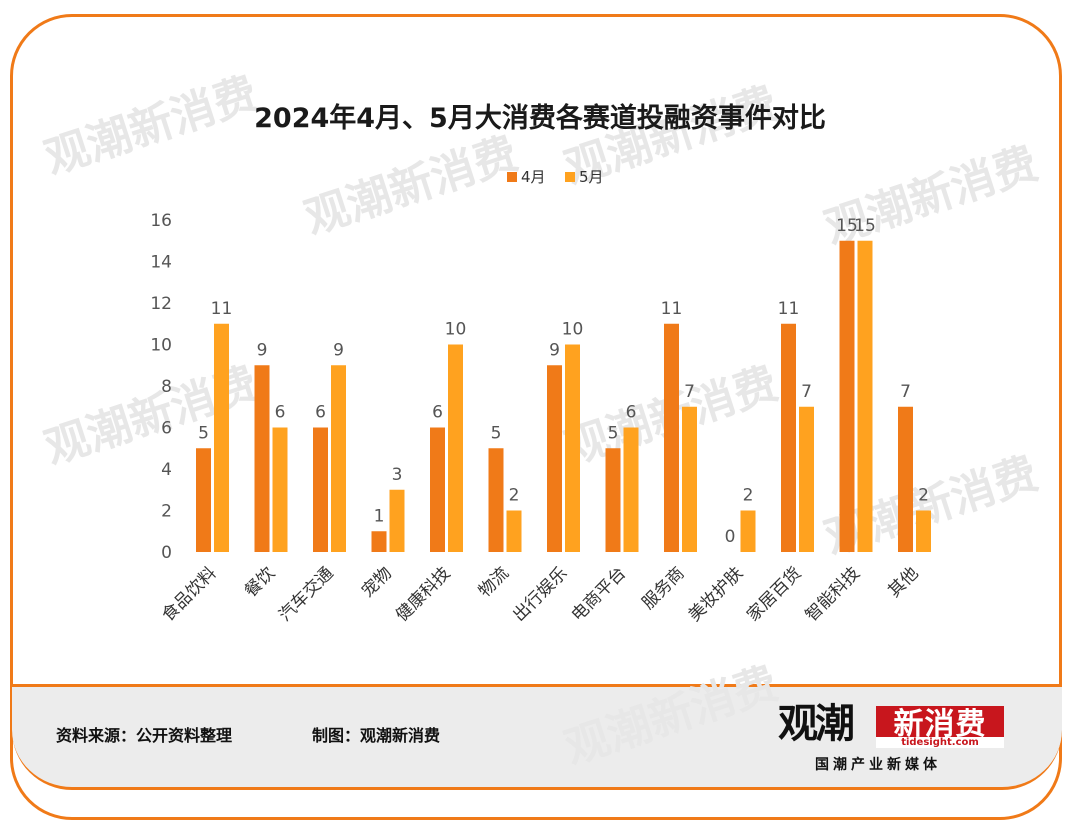  I want to click on y-tick-label: 14, so click(161, 263).